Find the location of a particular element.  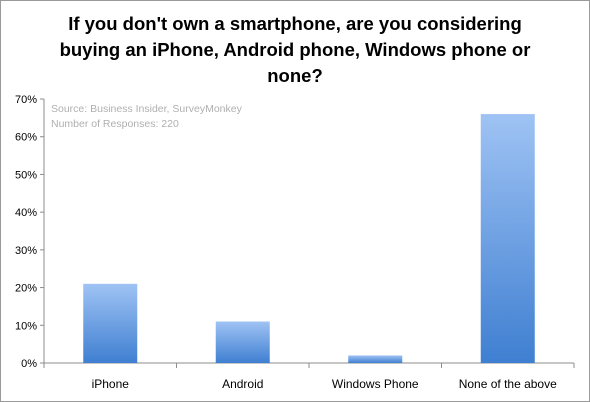

chart-title-line-3: none? is located at coordinates (295, 75).